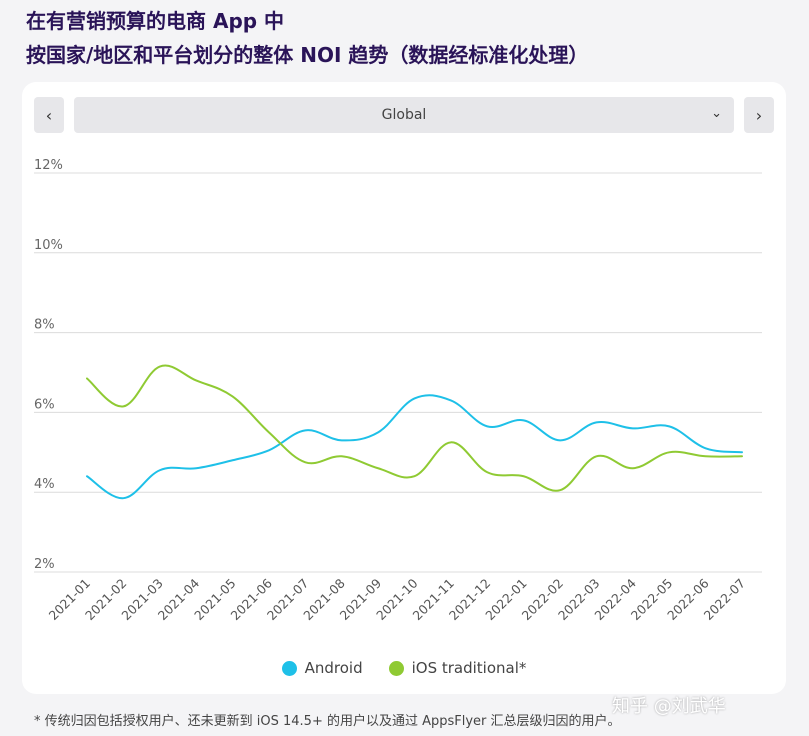  What do you see at coordinates (716, 113) in the screenshot?
I see `chevron-down-icon: ⌄` at bounding box center [716, 113].